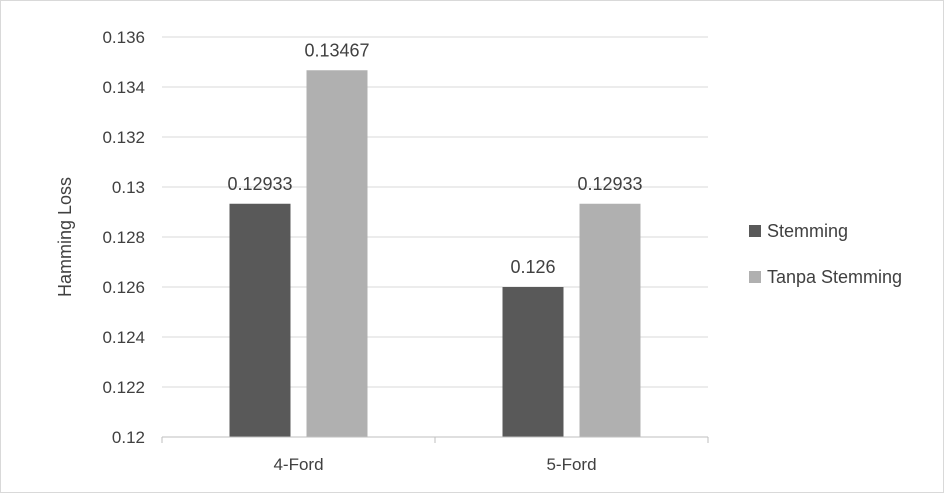 This screenshot has height=494, width=944. I want to click on y-tick-label: 0.124, so click(123, 337).